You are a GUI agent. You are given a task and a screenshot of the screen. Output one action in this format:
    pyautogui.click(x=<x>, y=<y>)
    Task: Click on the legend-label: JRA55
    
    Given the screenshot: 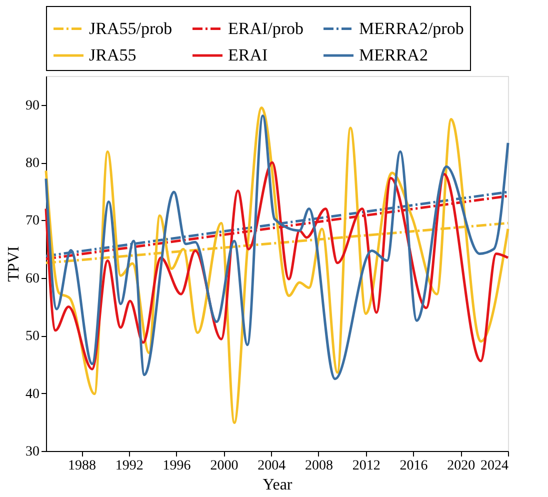 What is the action you would take?
    pyautogui.click(x=112, y=55)
    